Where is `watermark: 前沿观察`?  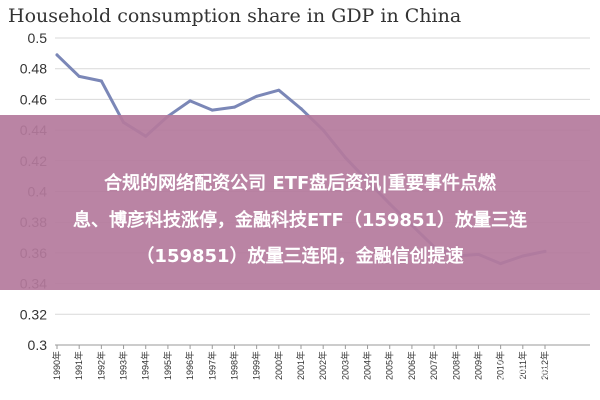
watermark: 前沿观察 is located at coordinates (521, 371).